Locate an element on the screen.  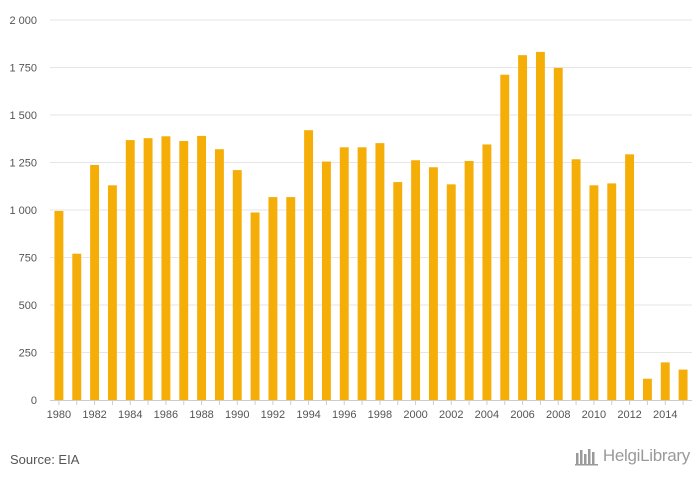
bar-2008 is located at coordinates (558, 233).